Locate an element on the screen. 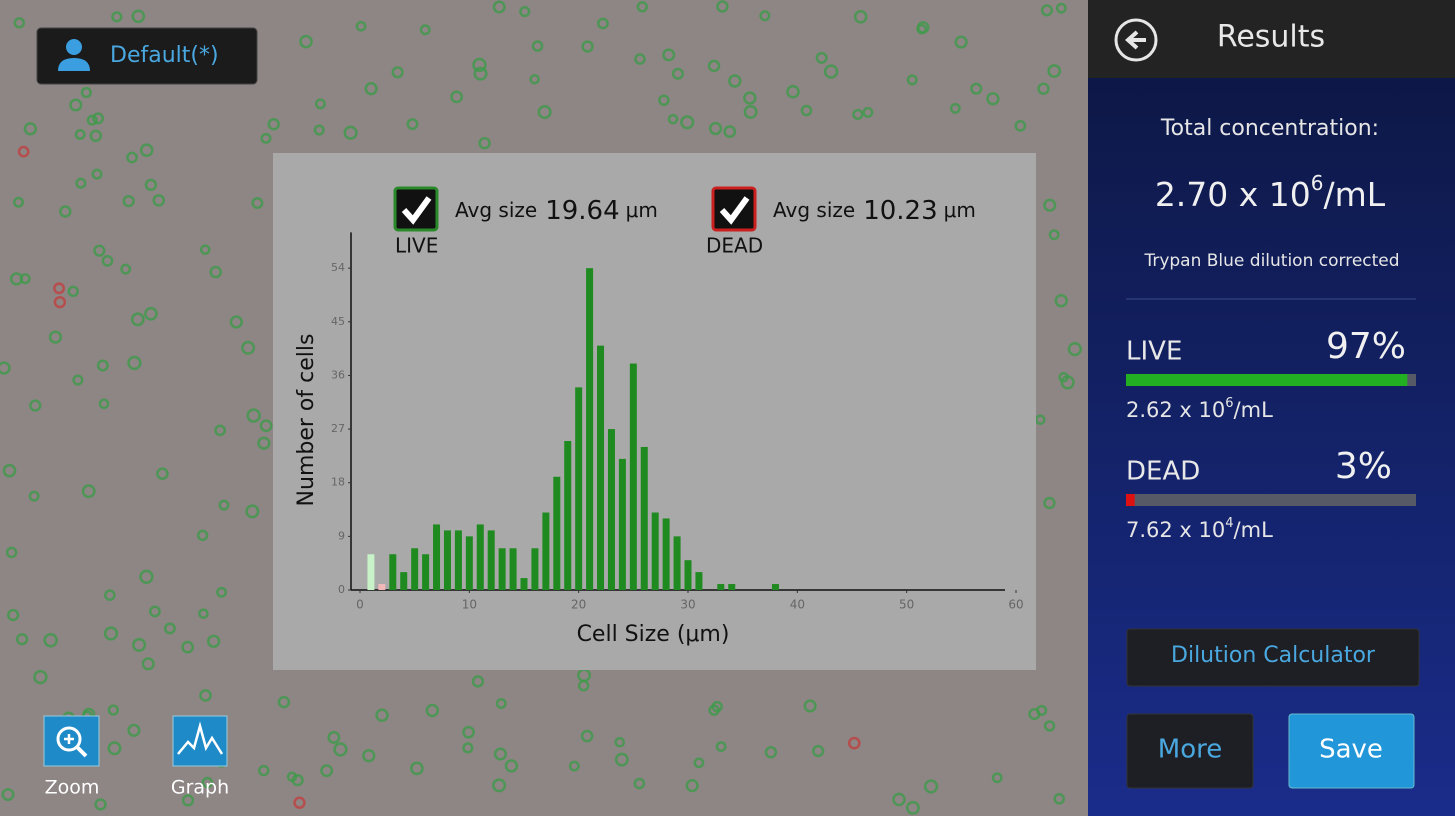 The width and height of the screenshot is (1455, 816). profile-button: Default(*) is located at coordinates (147, 56).